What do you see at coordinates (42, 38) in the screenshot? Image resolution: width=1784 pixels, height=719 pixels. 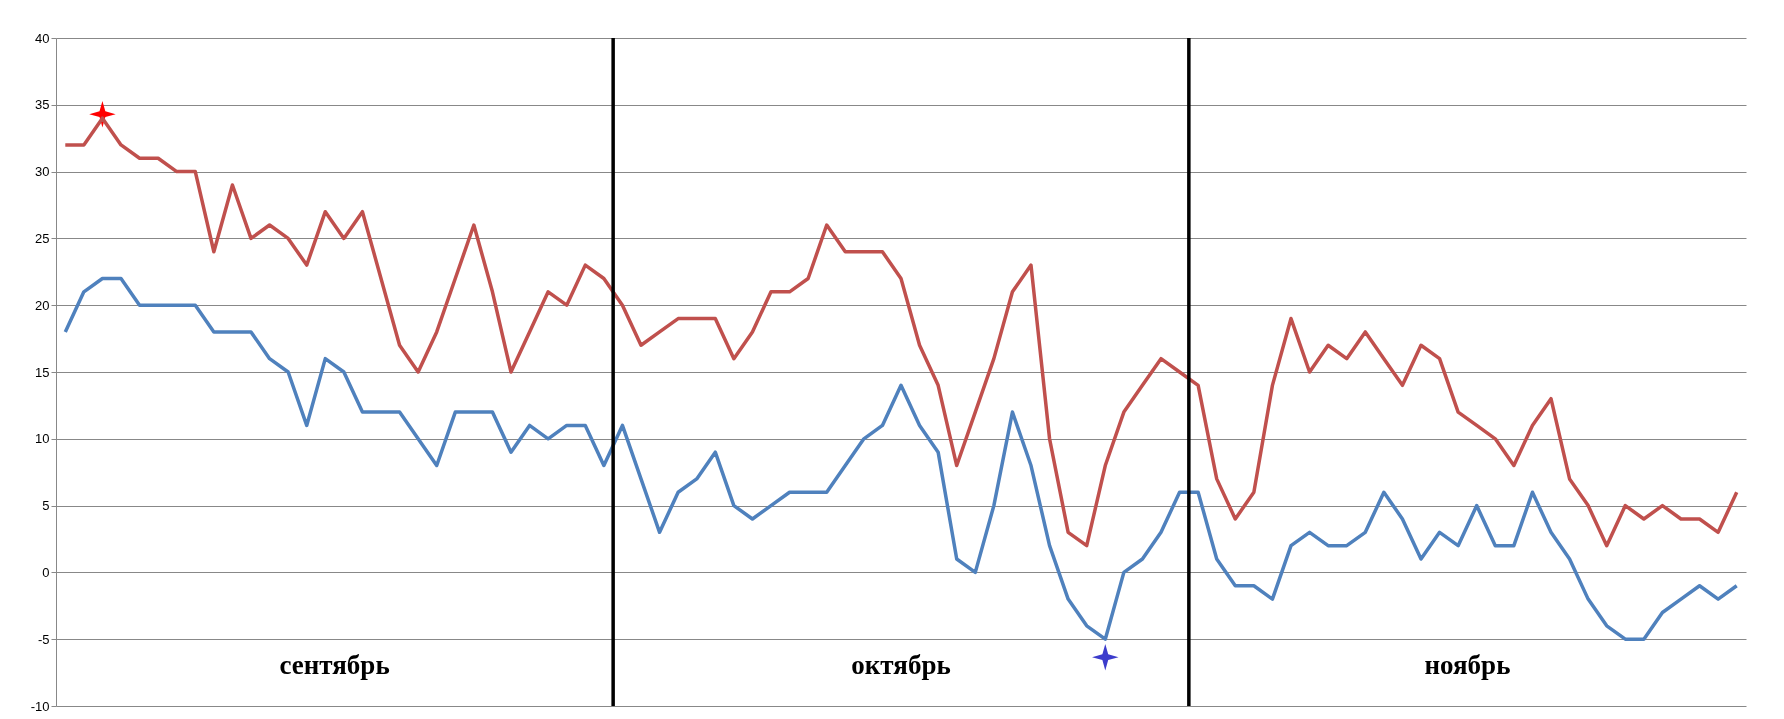 I see `y-tick-label: 40` at bounding box center [42, 38].